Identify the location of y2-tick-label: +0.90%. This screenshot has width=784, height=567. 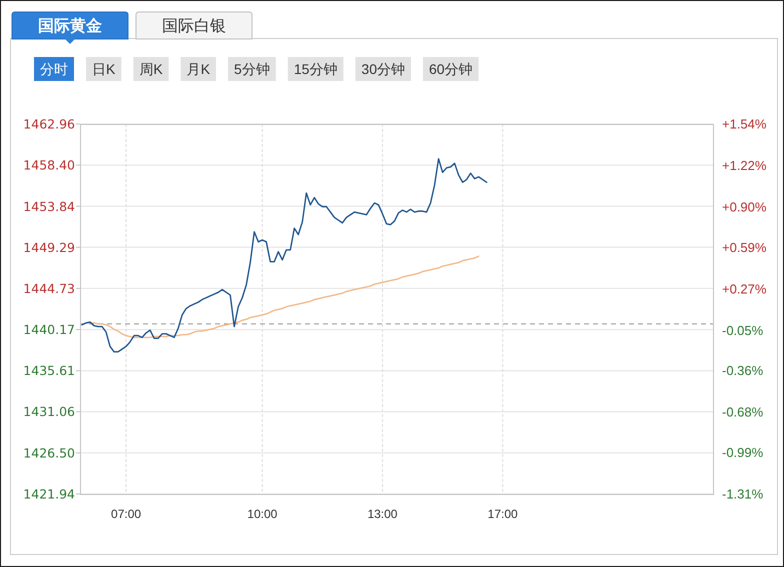
(744, 207).